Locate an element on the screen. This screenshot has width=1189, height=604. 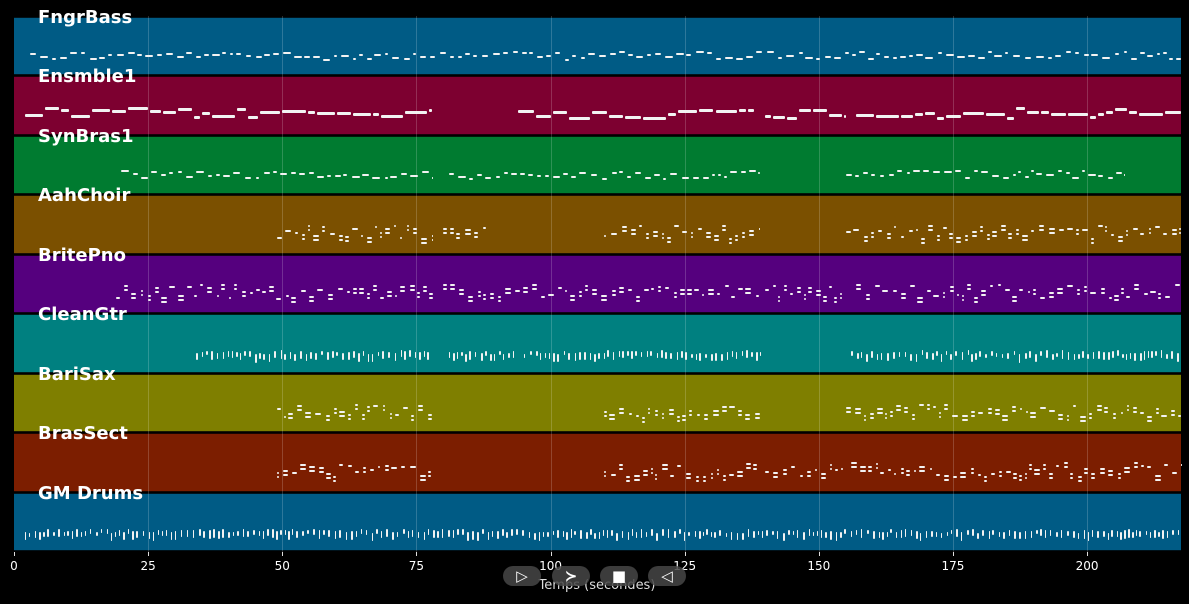
track-barisax: BariSax is located at coordinates (597, 398).